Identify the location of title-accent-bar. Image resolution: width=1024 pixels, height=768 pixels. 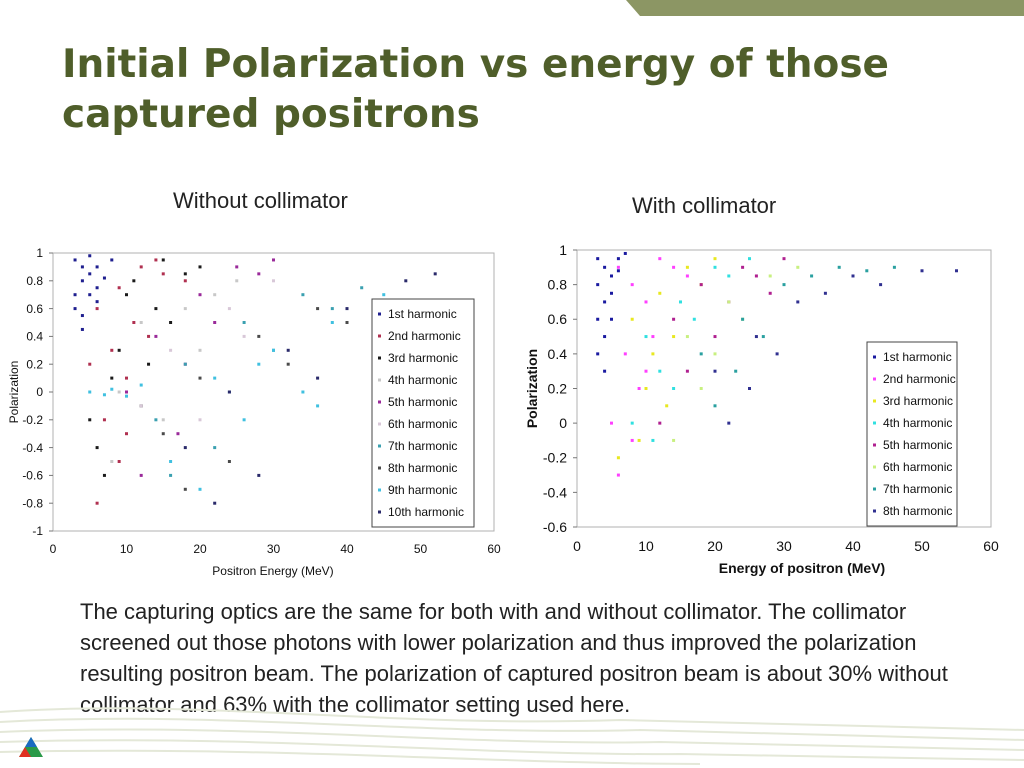
(825, 8).